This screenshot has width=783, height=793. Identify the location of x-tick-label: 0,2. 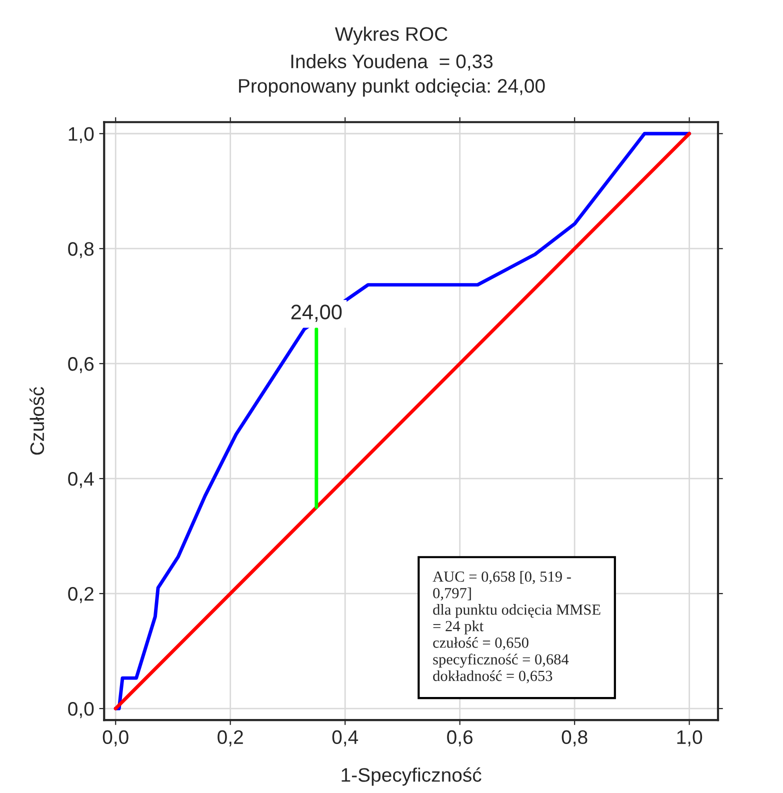
(230, 738).